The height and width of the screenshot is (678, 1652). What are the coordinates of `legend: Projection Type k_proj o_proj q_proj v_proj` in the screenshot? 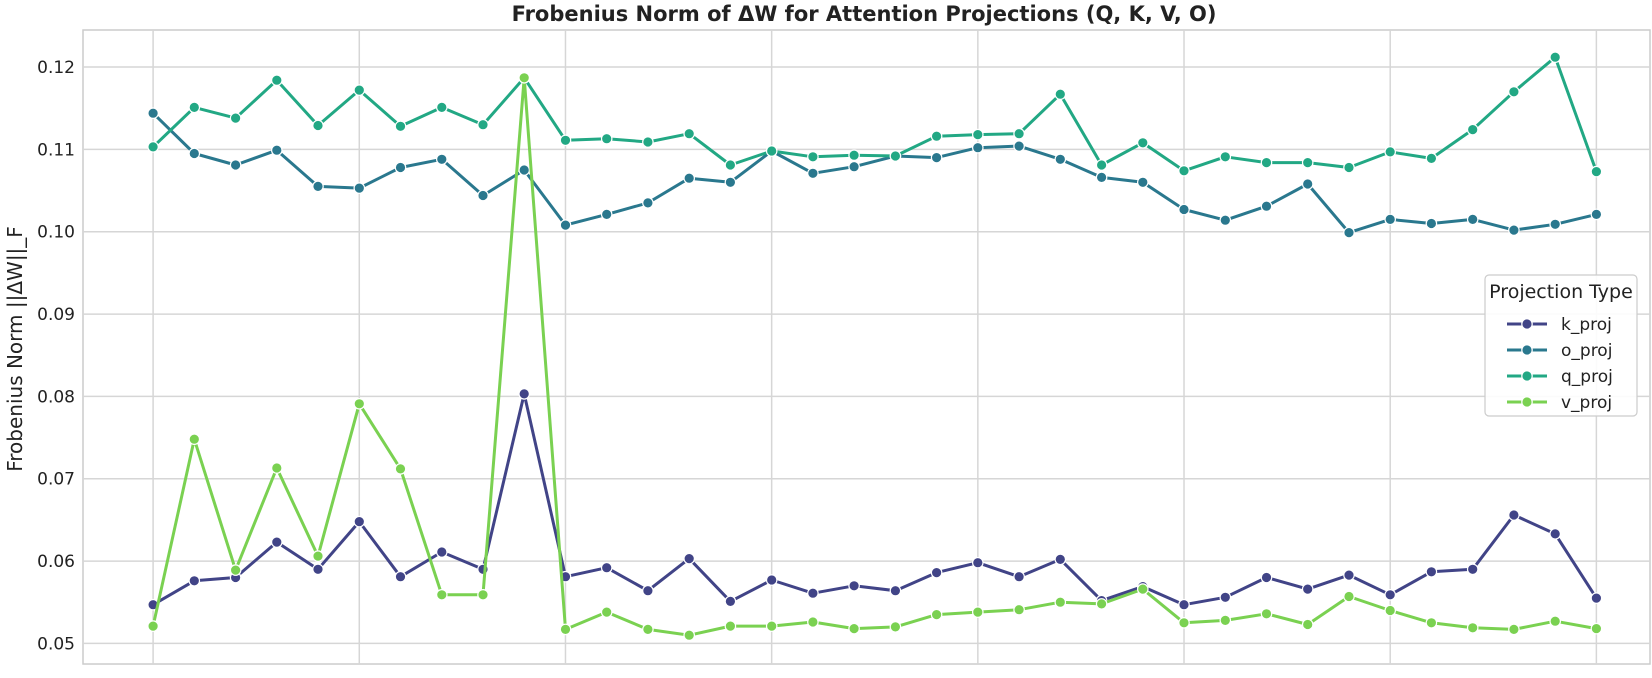 It's located at (1561, 345).